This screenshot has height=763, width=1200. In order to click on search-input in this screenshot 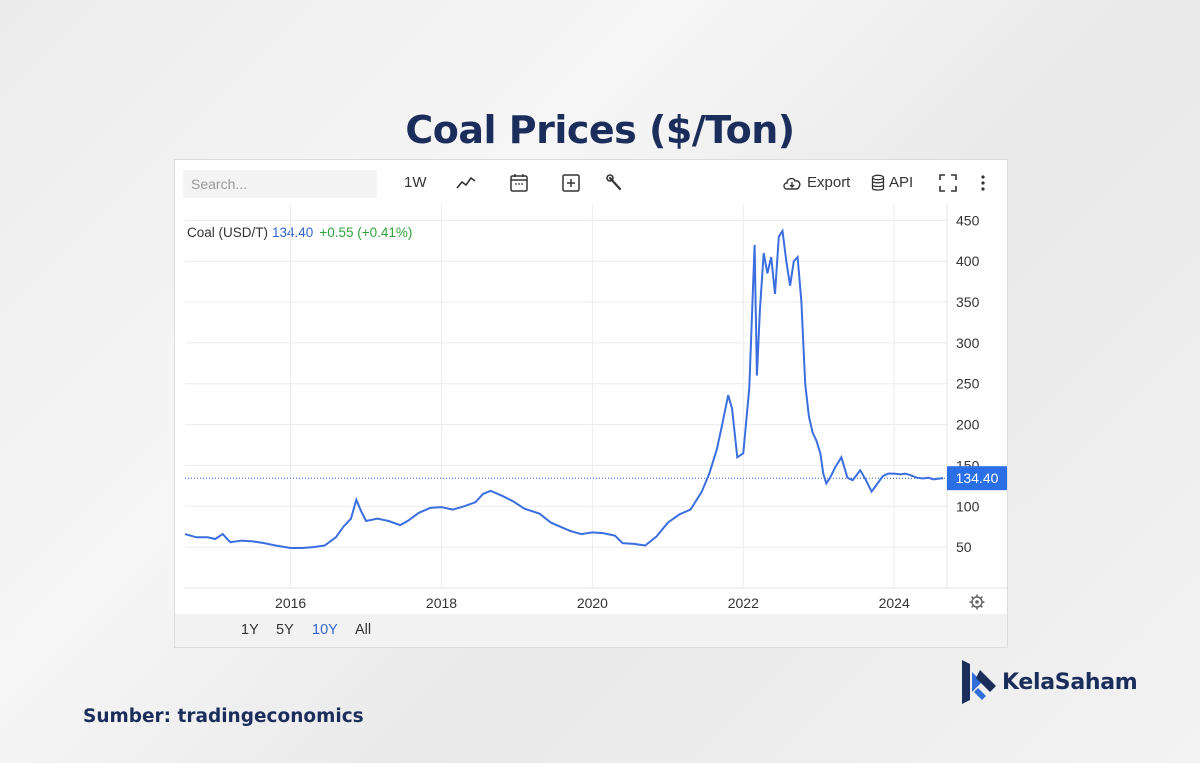, I will do `click(280, 184)`.